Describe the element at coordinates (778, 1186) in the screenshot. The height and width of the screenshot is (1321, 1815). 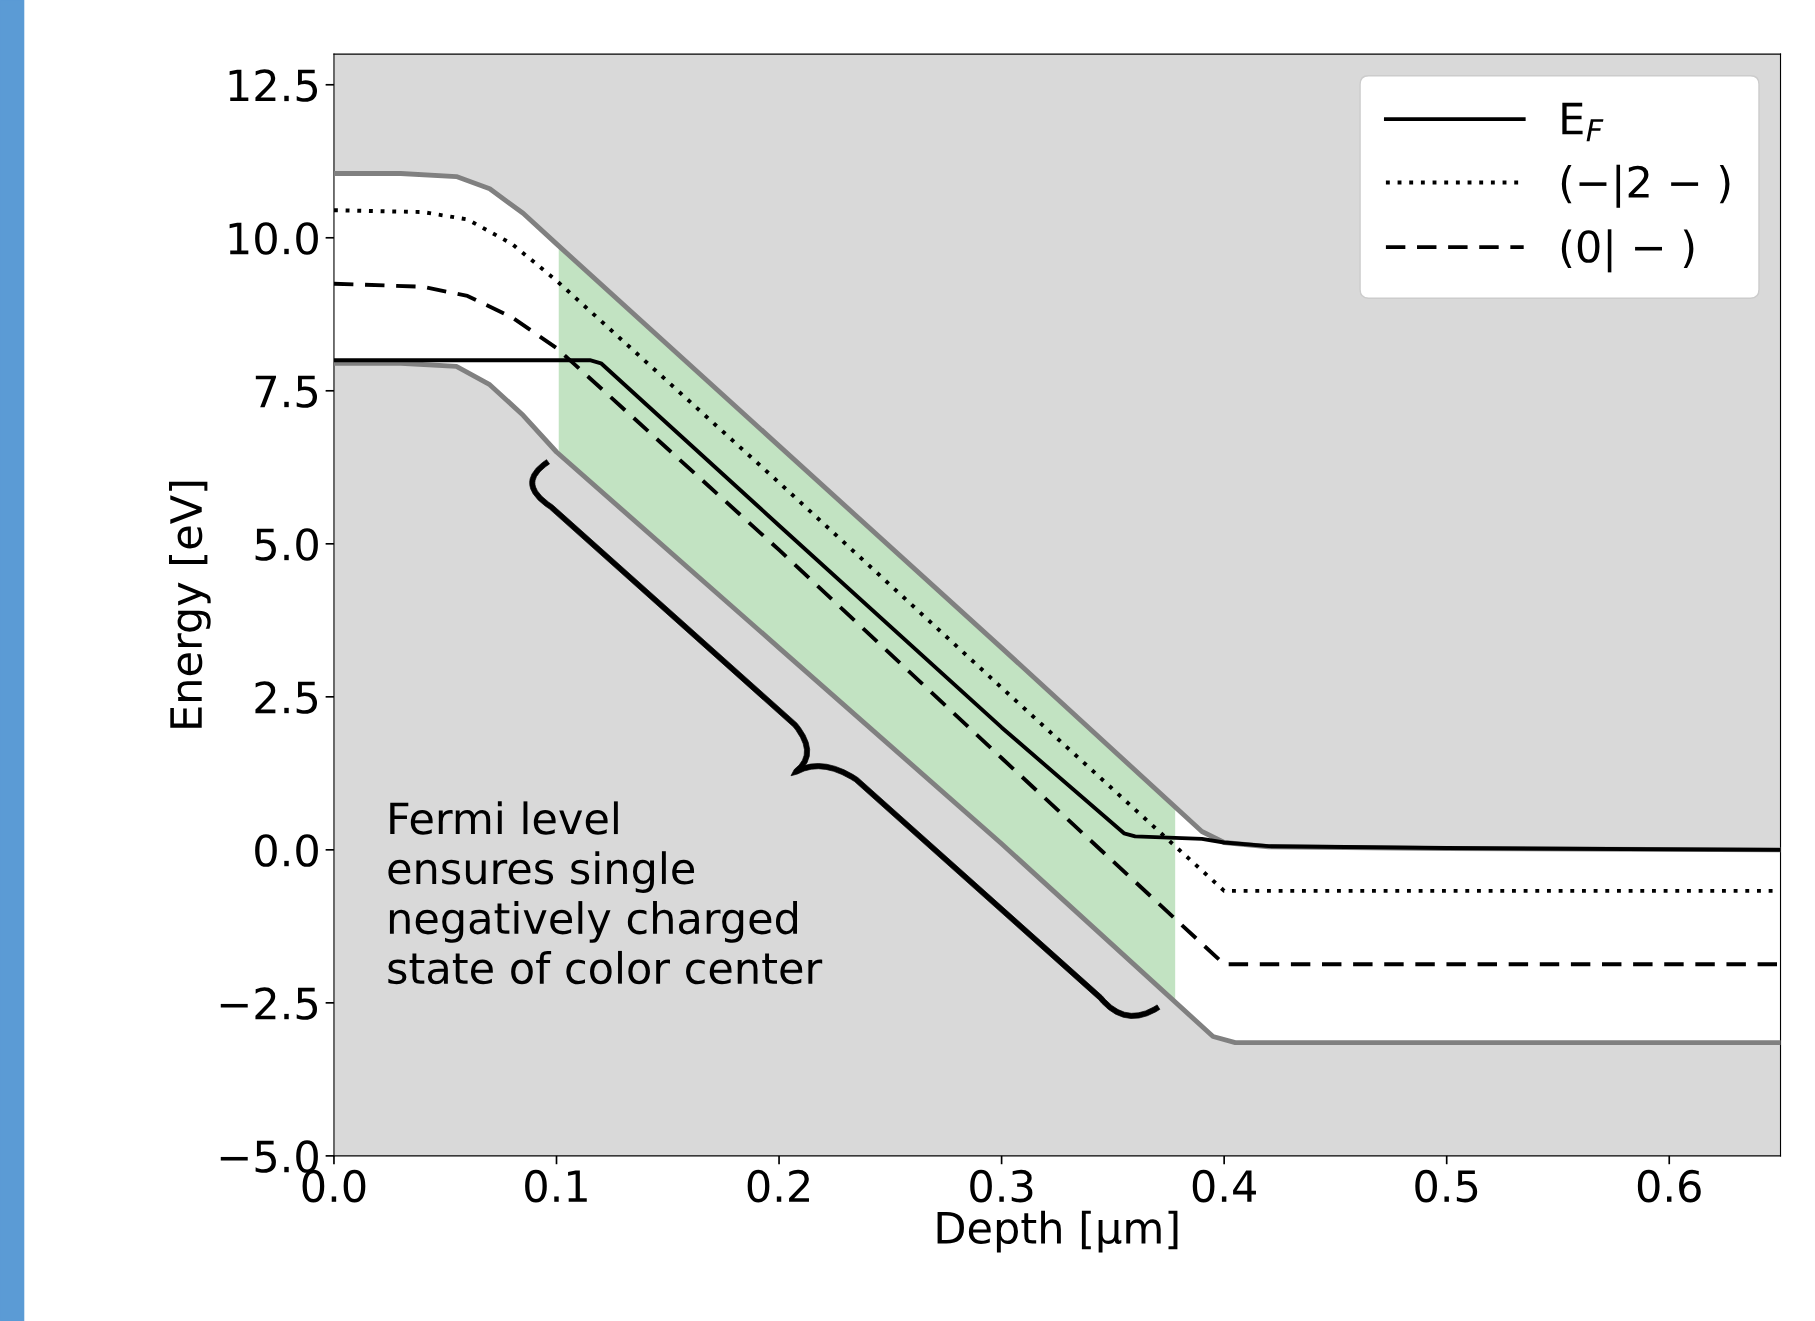
I see `x-tick-label: 0.2` at that location.